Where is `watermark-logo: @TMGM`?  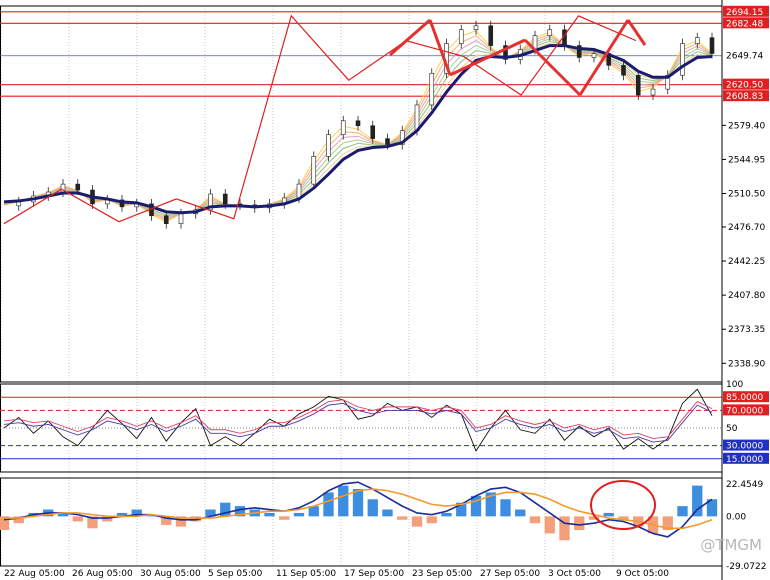 watermark-logo: @TMGM is located at coordinates (731, 545).